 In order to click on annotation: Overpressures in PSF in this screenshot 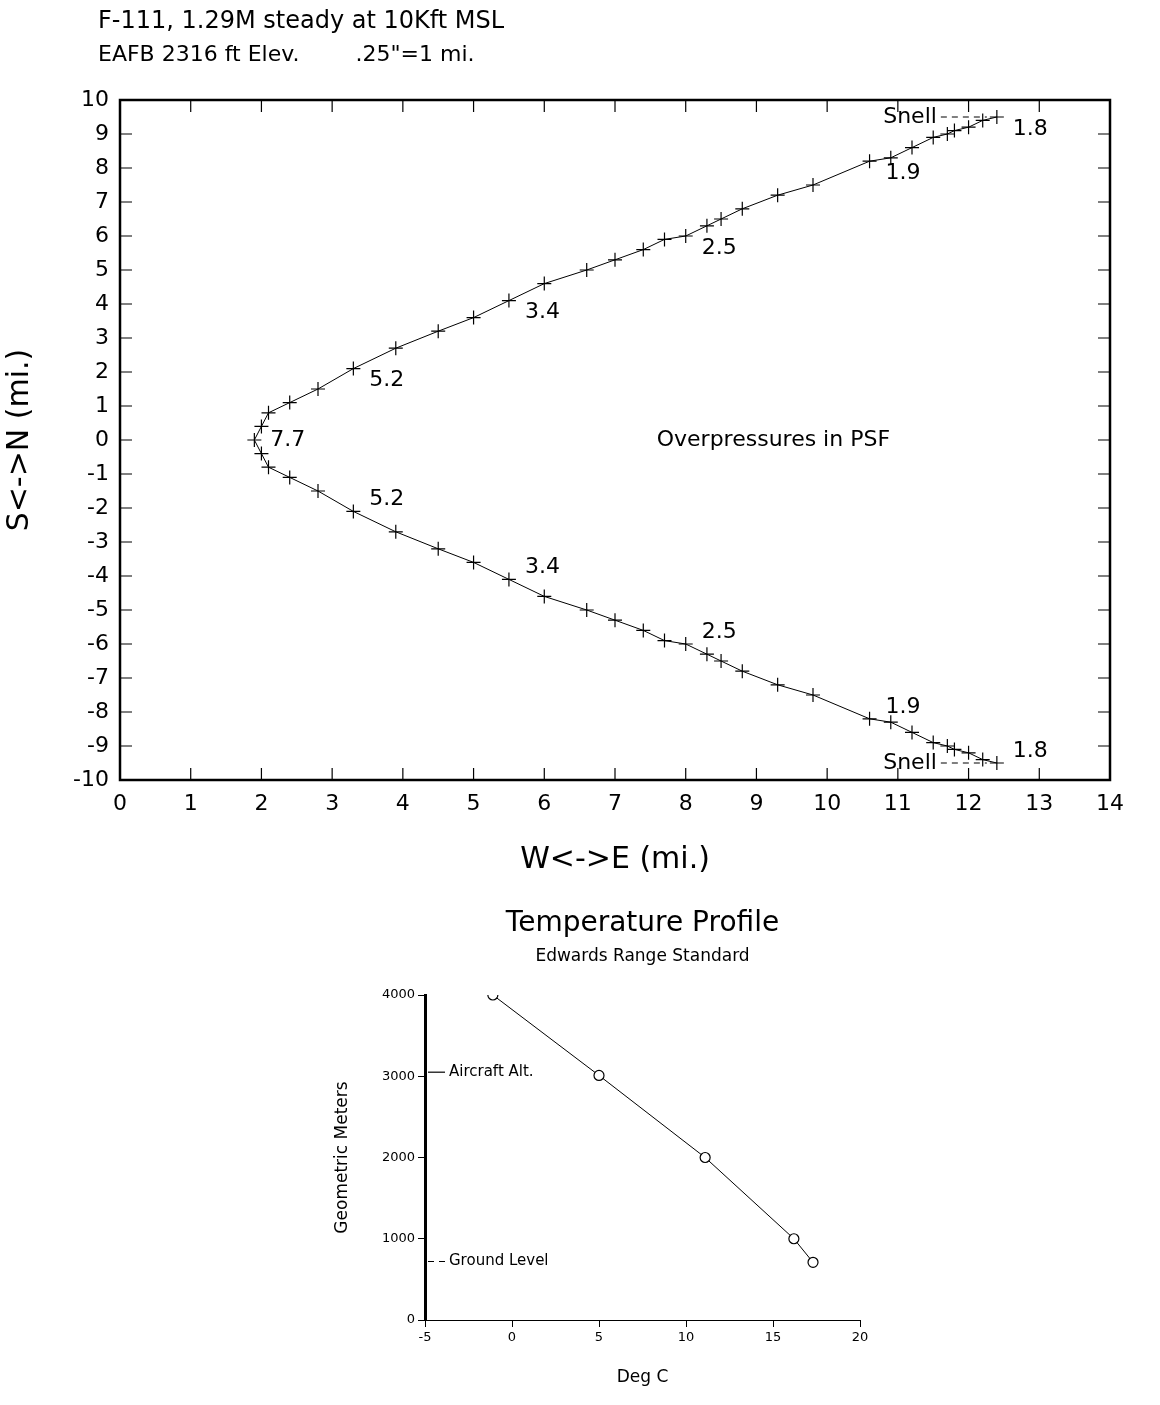, I will do `click(773, 438)`.